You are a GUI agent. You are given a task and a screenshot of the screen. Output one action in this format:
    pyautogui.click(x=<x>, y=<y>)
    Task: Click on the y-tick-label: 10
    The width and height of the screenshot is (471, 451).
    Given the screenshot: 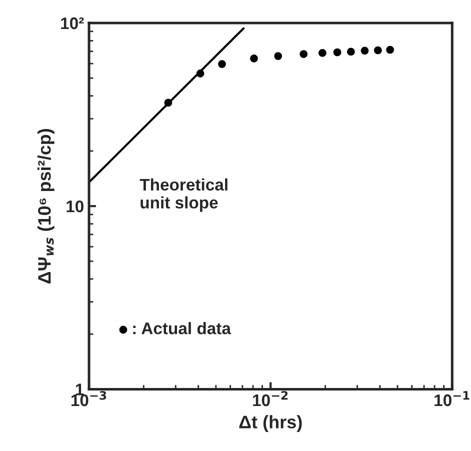 What is the action you would take?
    pyautogui.click(x=75, y=206)
    